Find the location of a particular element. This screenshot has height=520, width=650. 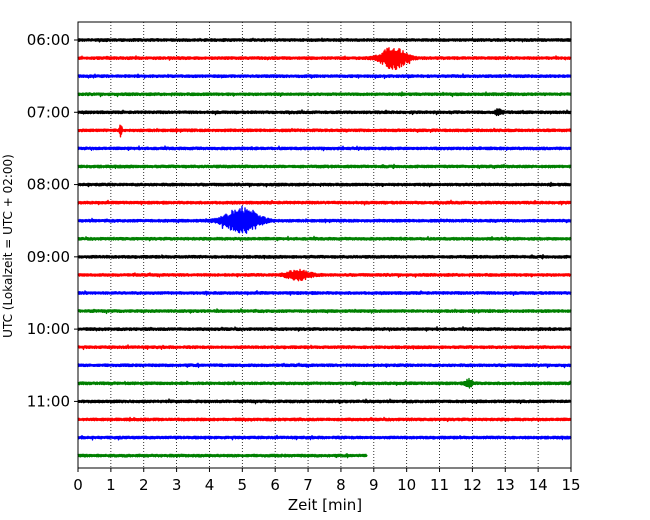

x-tick-label: 10 is located at coordinates (406, 485).